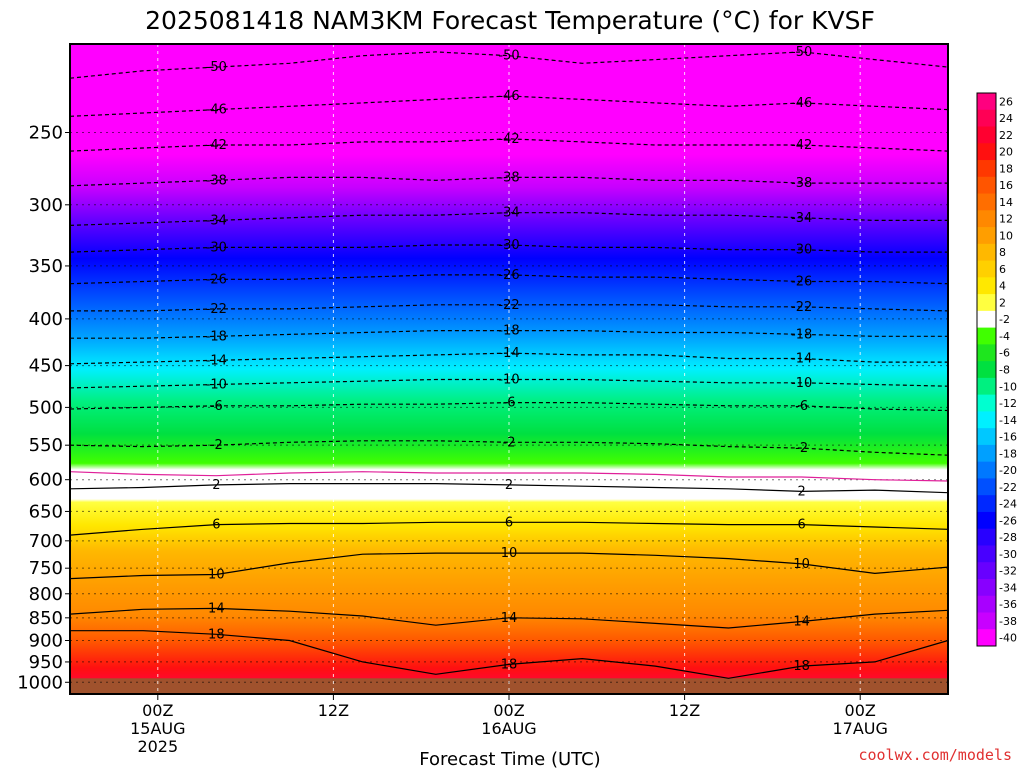 This screenshot has height=768, width=1024. Describe the element at coordinates (1006, 135) in the screenshot. I see `colorbar-label: 22` at that location.